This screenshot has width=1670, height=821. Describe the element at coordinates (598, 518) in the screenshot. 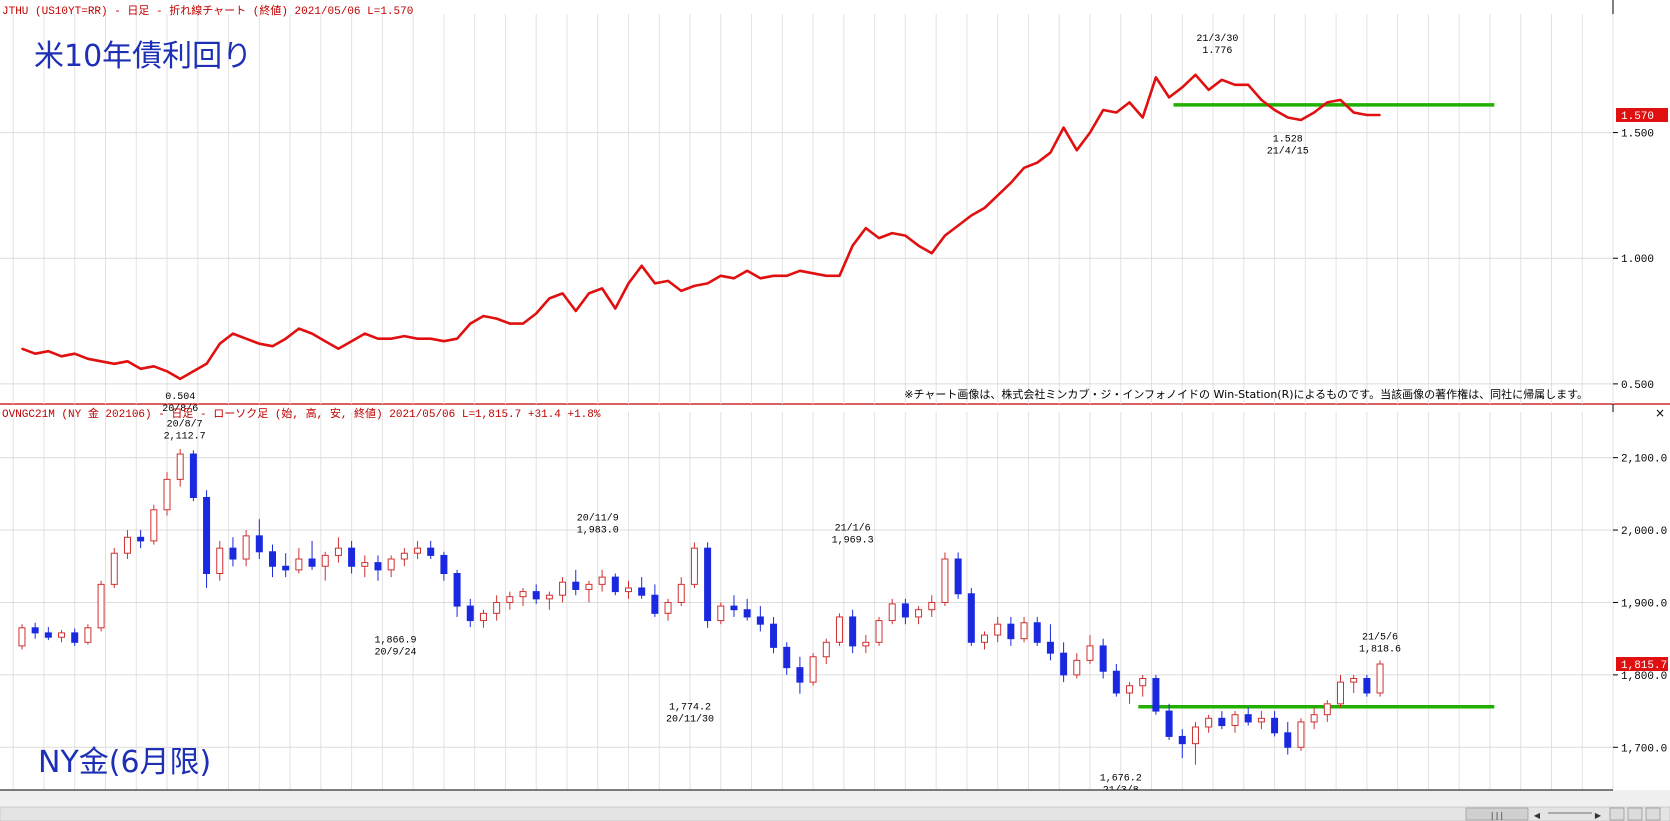

I see `annotation-label: 20/11/9` at that location.